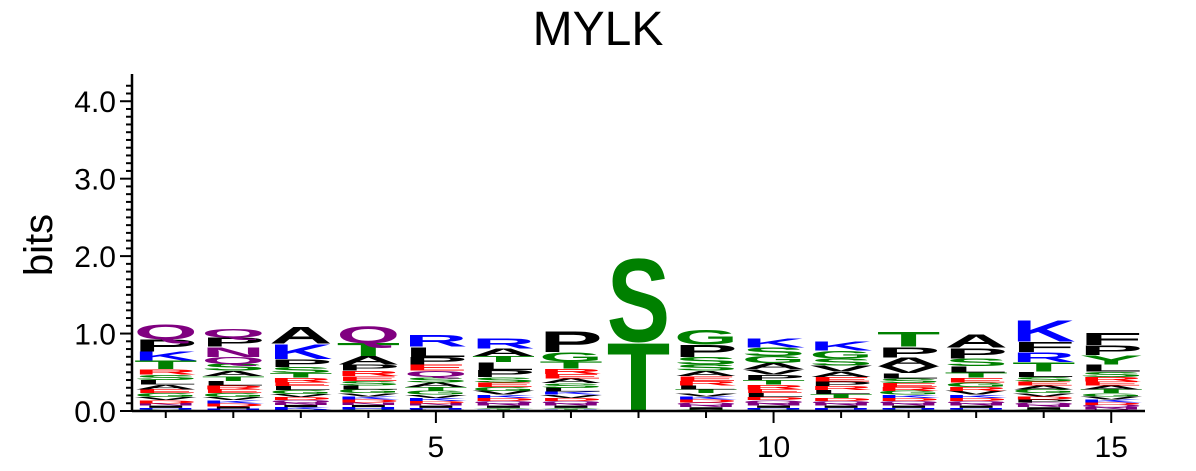  What do you see at coordinates (436, 447) in the screenshot?
I see `x-tick-label: 5` at bounding box center [436, 447].